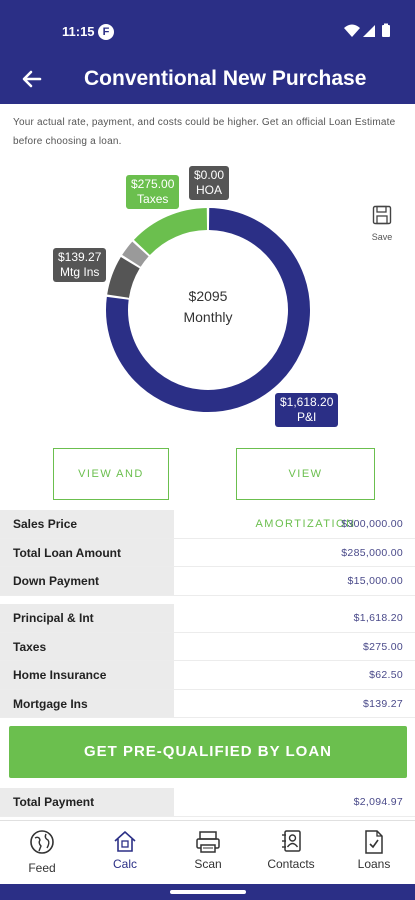 The height and width of the screenshot is (900, 415). I want to click on wifi-icon, so click(352, 30).